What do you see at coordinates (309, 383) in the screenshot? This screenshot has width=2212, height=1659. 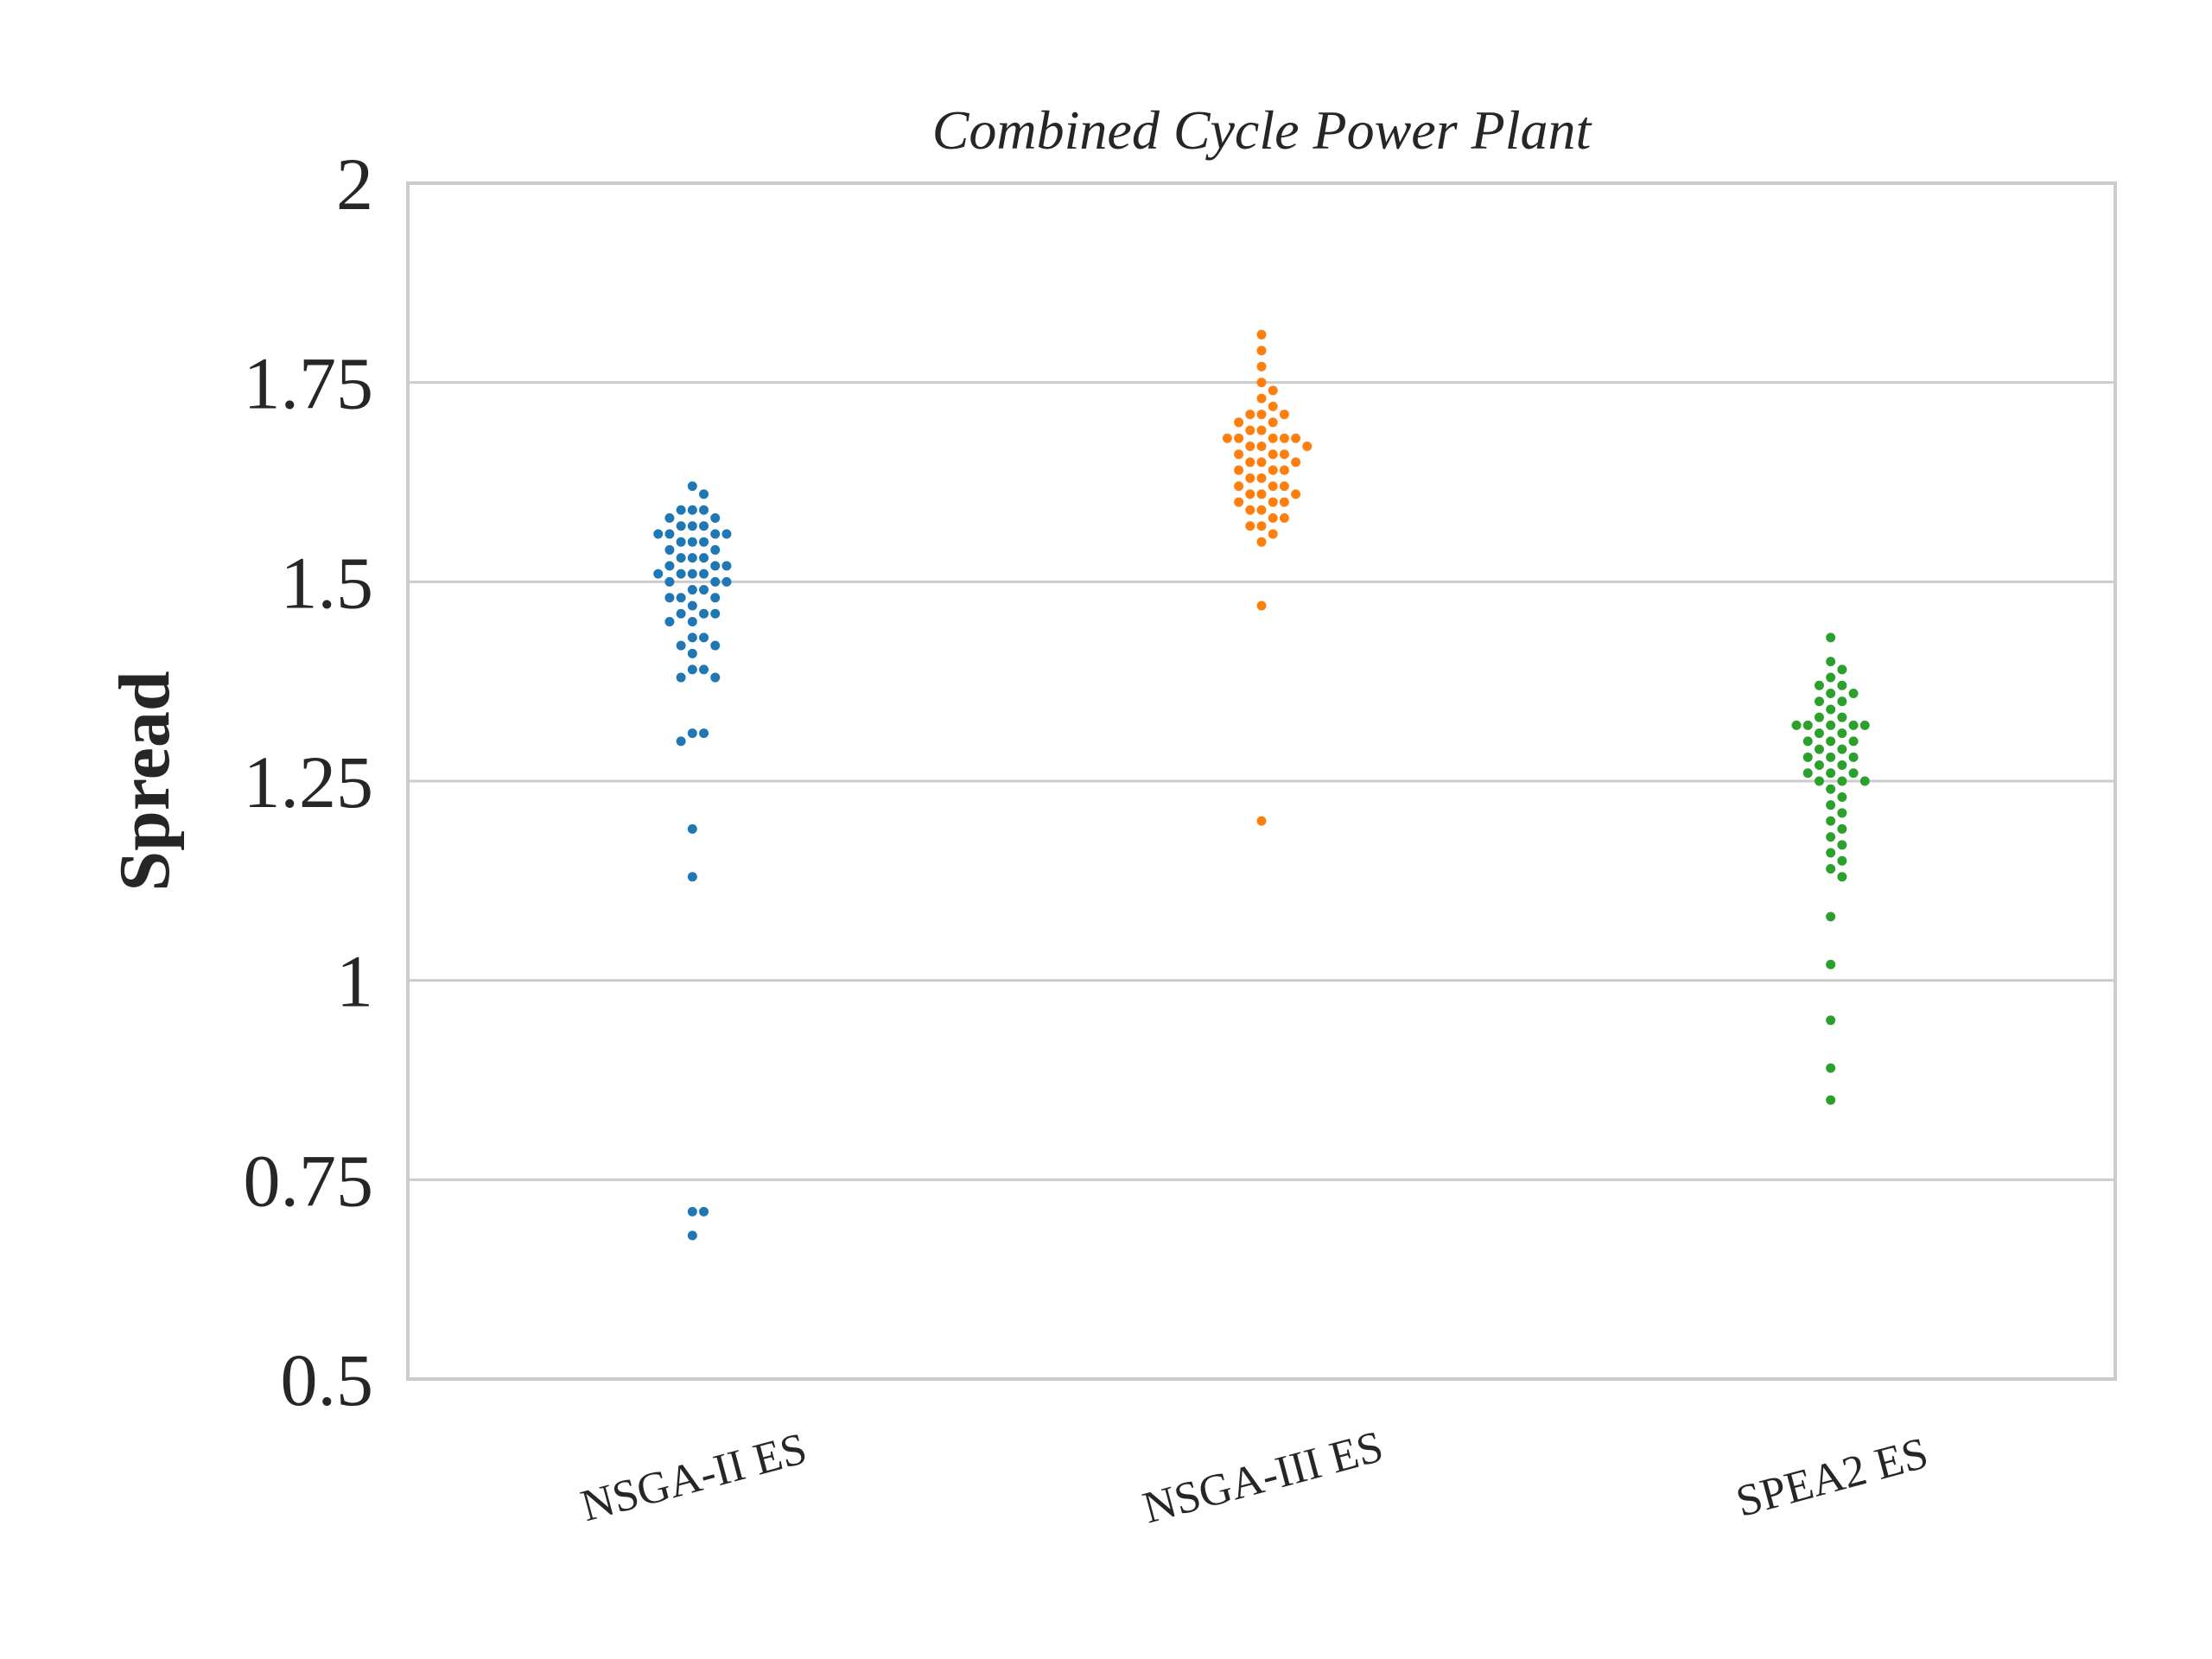 I see `y-tick-label: 1.75` at bounding box center [309, 383].